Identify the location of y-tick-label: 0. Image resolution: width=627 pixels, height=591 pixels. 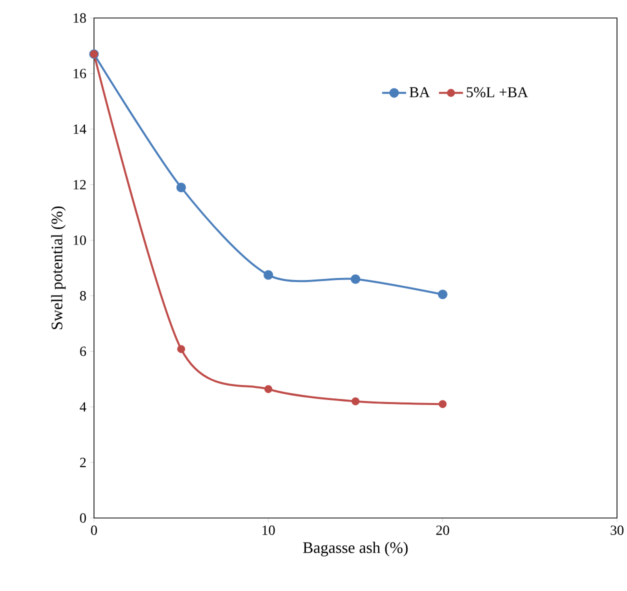
(83, 518).